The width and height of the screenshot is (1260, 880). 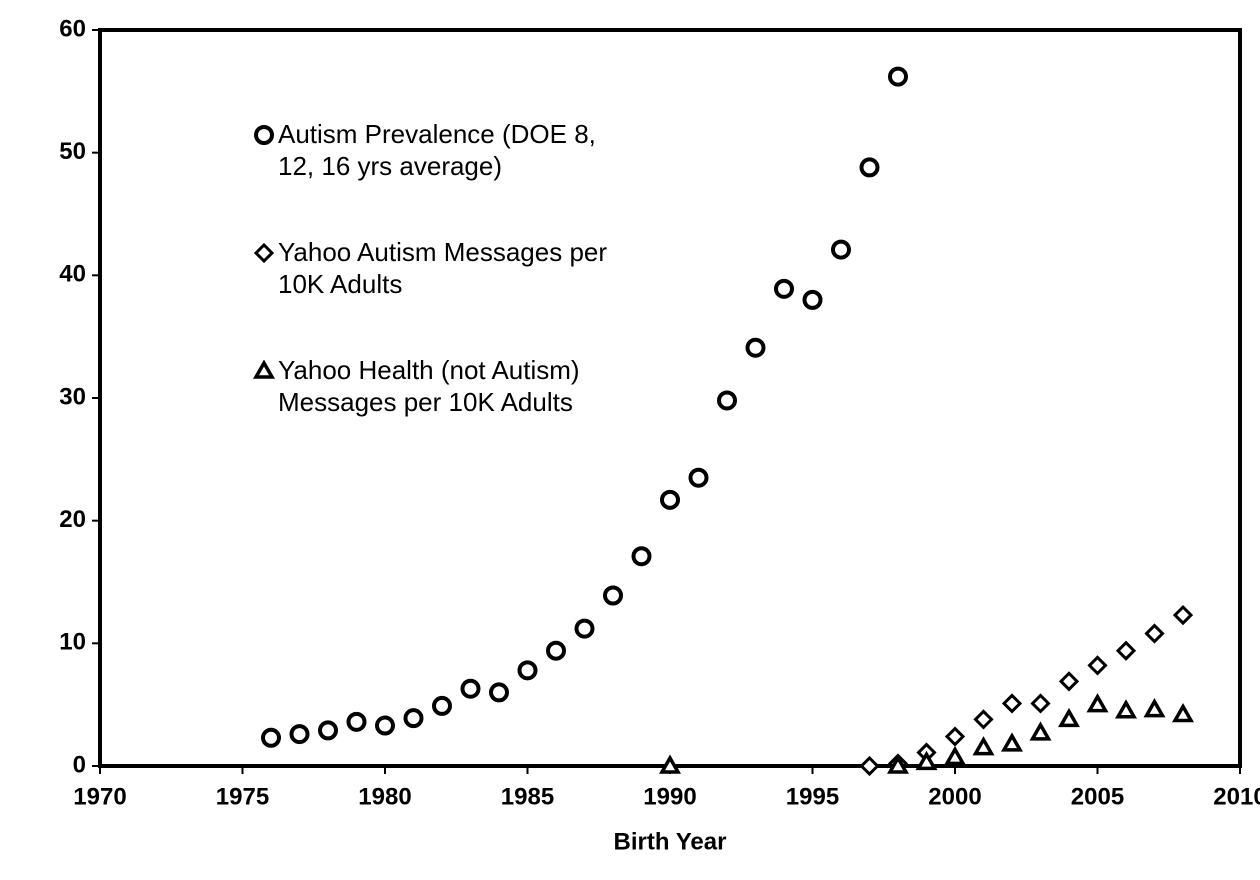 I want to click on y-tick-label: 50, so click(x=72, y=151).